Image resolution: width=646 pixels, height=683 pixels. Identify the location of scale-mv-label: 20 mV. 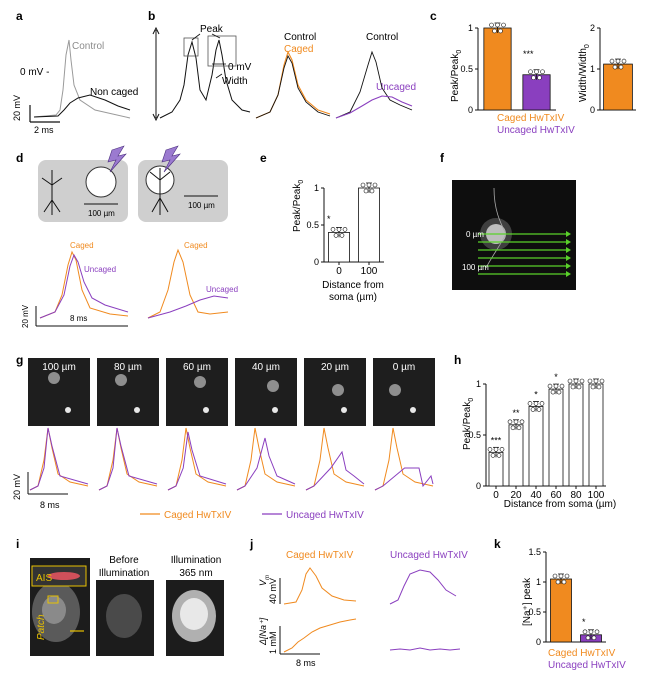
(17, 108).